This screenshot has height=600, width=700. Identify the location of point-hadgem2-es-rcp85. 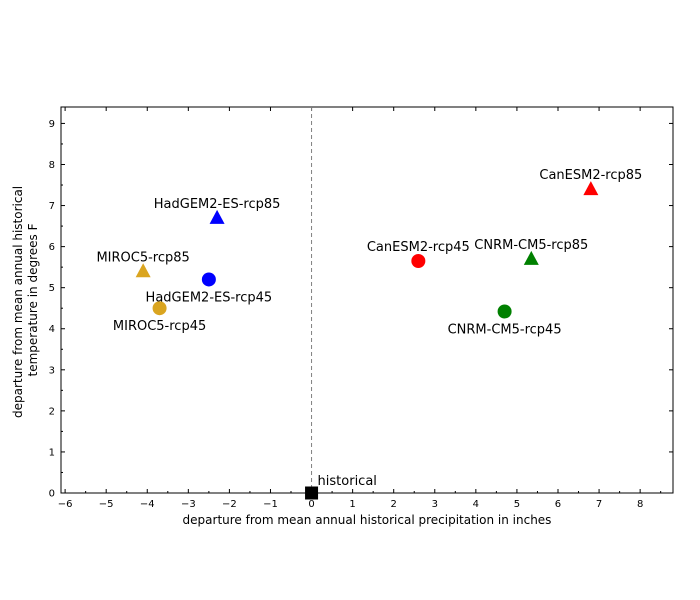
(217, 216).